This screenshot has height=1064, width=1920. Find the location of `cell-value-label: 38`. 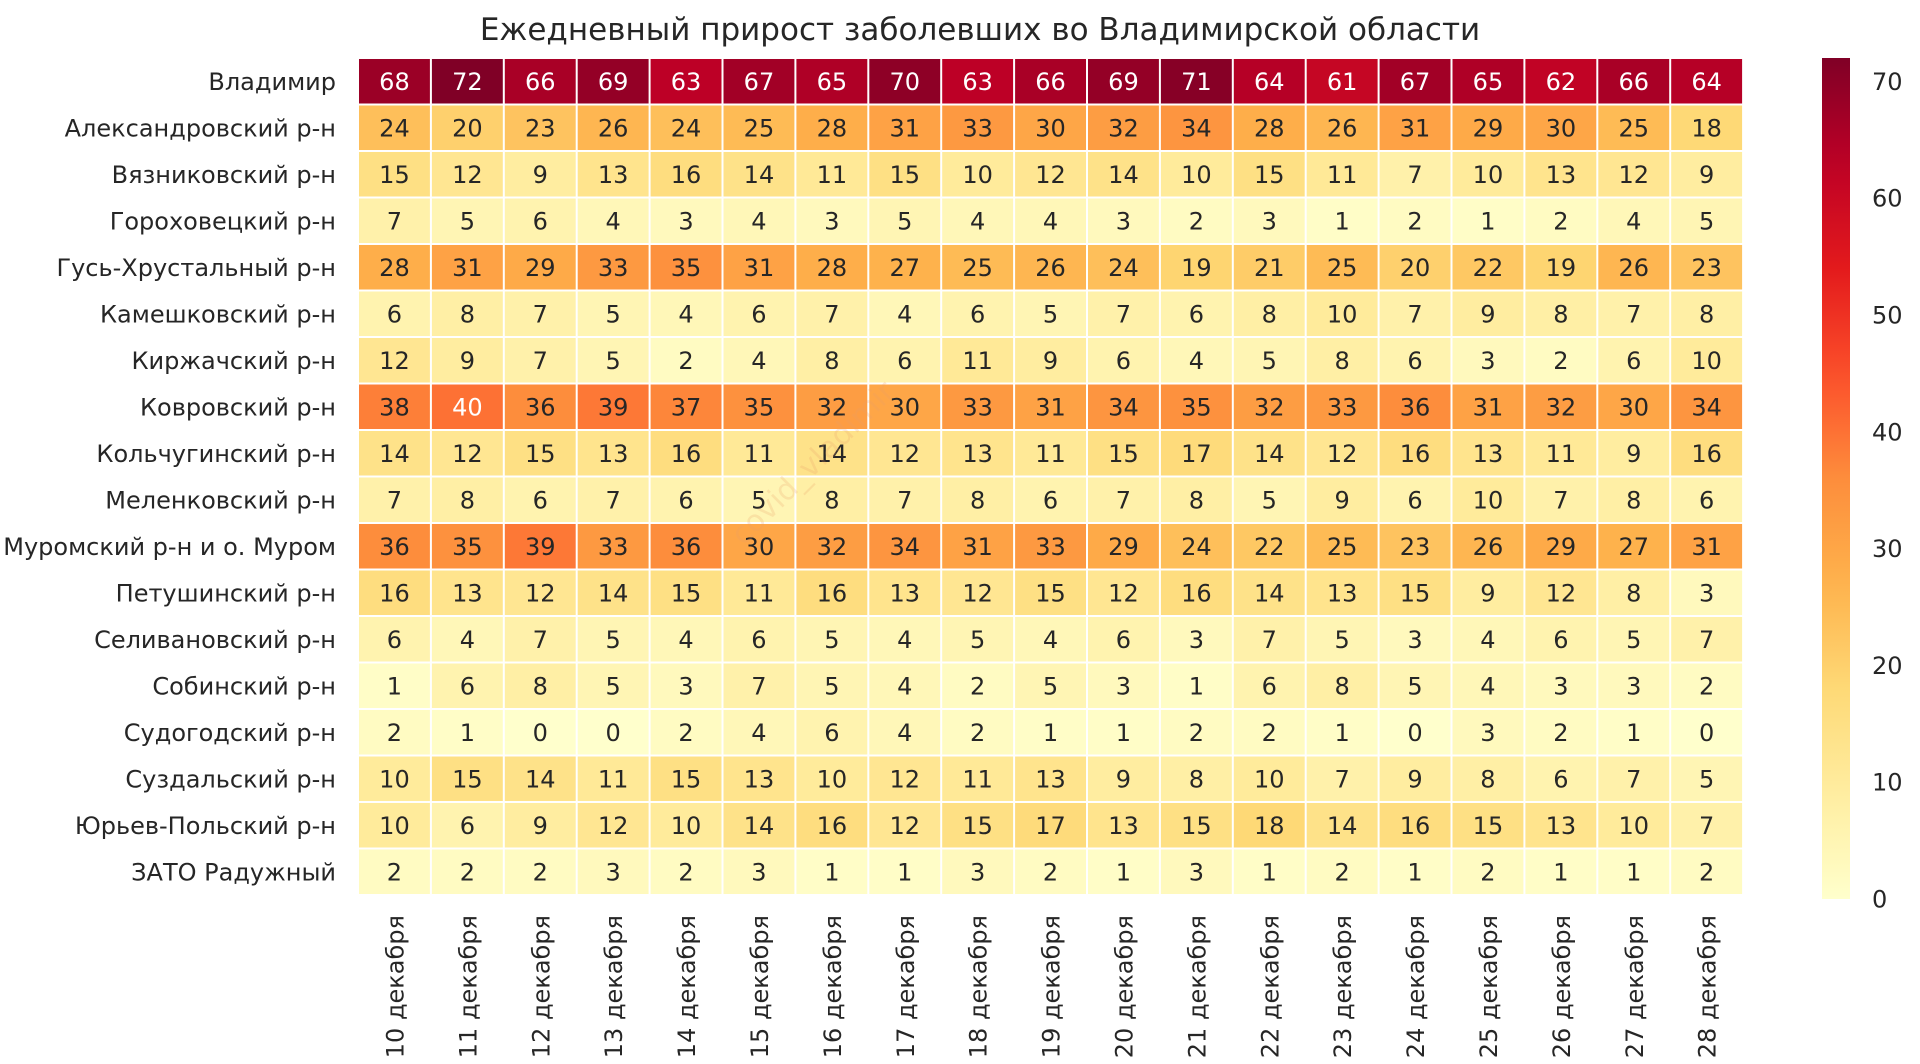

cell-value-label: 38 is located at coordinates (394, 407).